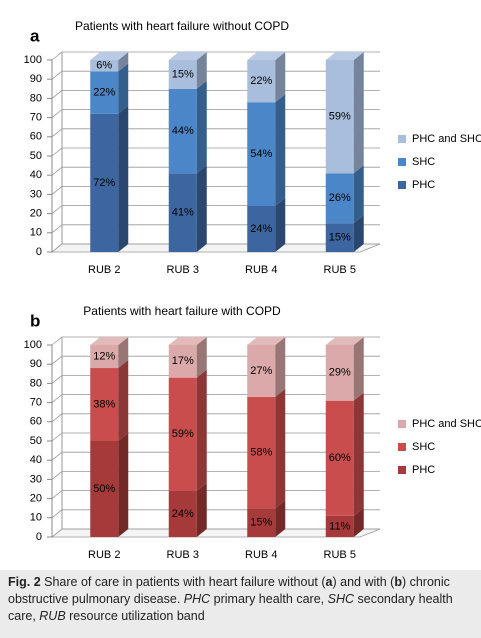 This screenshot has width=481, height=638. I want to click on caption-text: resource utilization band, so click(135, 616).